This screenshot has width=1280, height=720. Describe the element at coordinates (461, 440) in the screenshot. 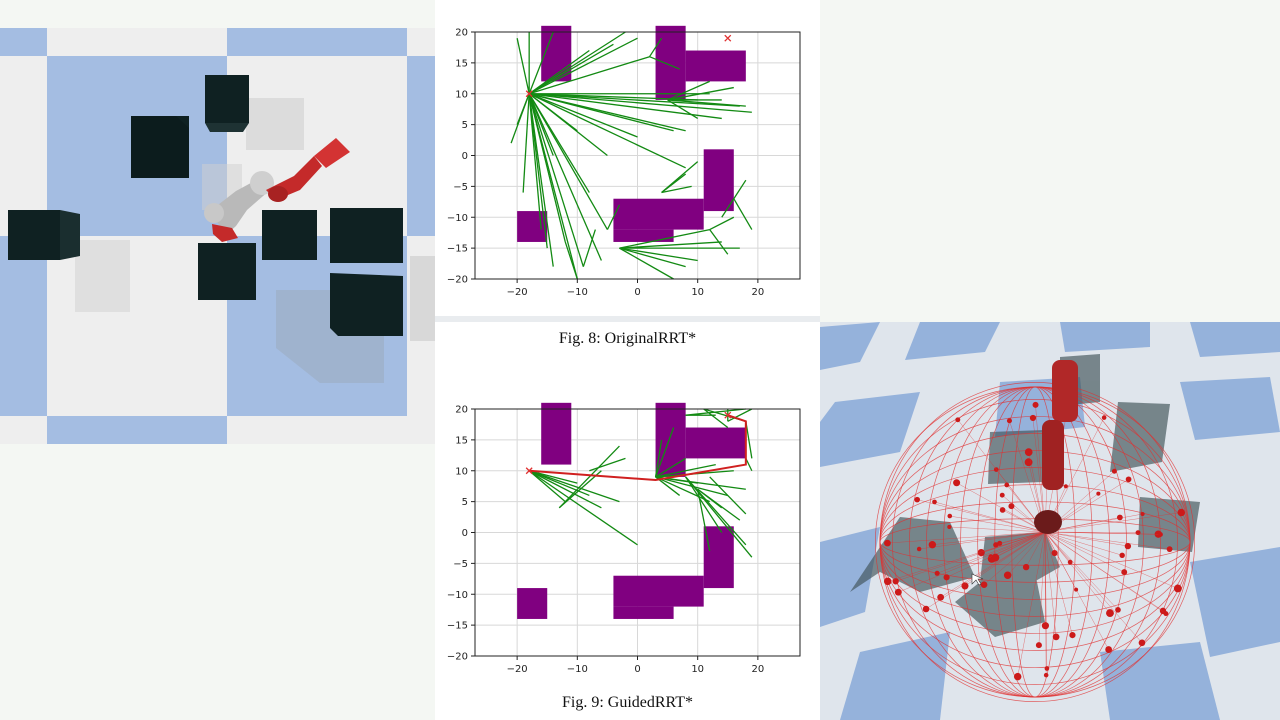

I see `y-tick-label: 15` at that location.